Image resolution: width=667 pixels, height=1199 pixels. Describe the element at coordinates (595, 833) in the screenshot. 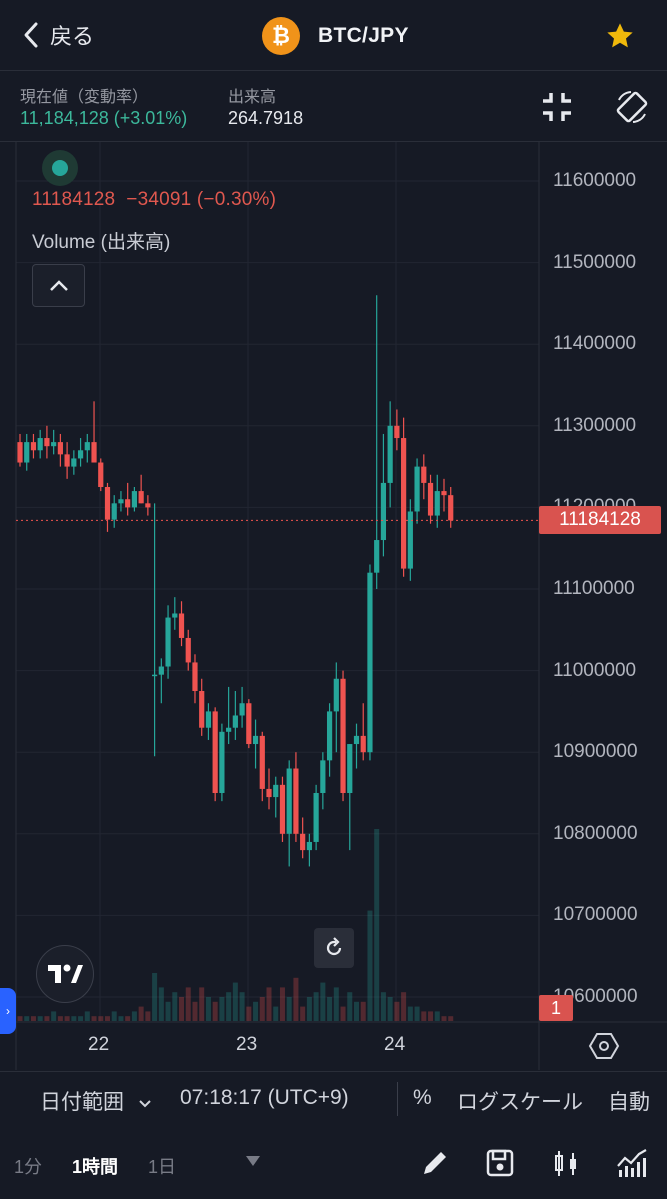

I see `price-axis-label: 10800000` at that location.